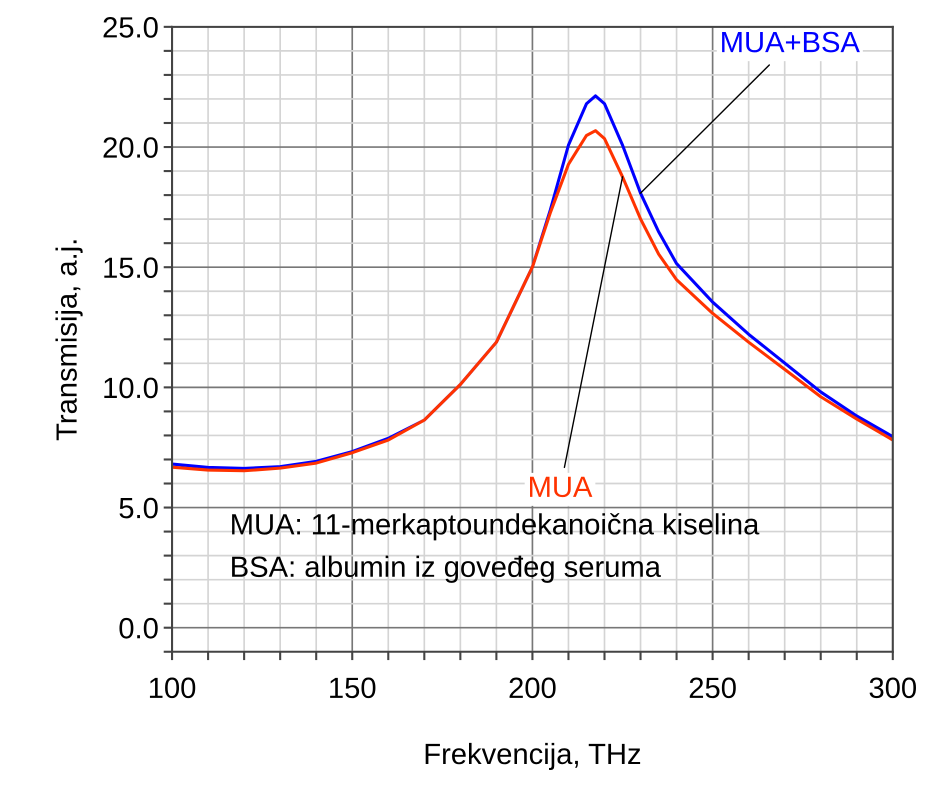 The width and height of the screenshot is (930, 790). Describe the element at coordinates (138, 628) in the screenshot. I see `y-tick-label: 0.0` at that location.